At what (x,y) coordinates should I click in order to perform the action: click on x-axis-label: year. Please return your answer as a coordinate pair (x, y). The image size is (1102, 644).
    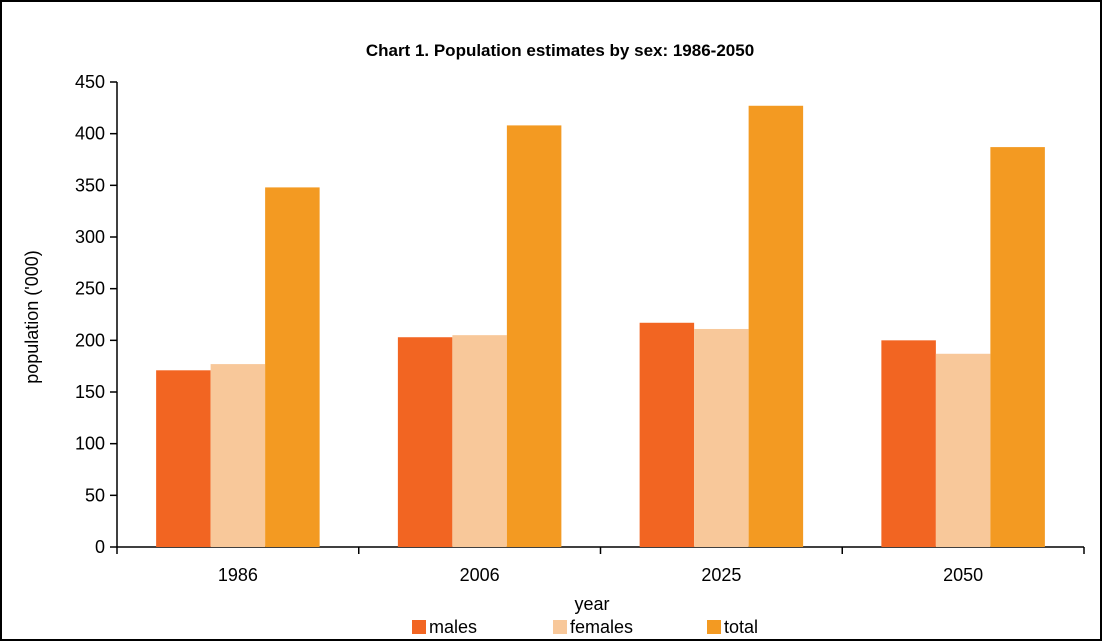
    Looking at the image, I should click on (591, 604).